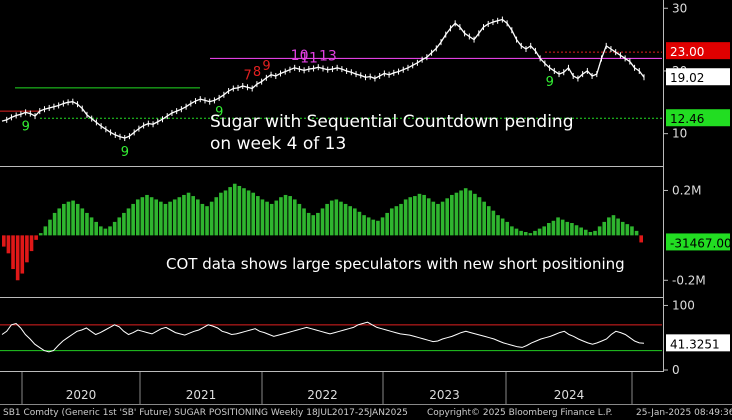 This screenshot has width=732, height=420. What do you see at coordinates (698, 77) in the screenshot?
I see `price-last-value-label-bg` at bounding box center [698, 77].